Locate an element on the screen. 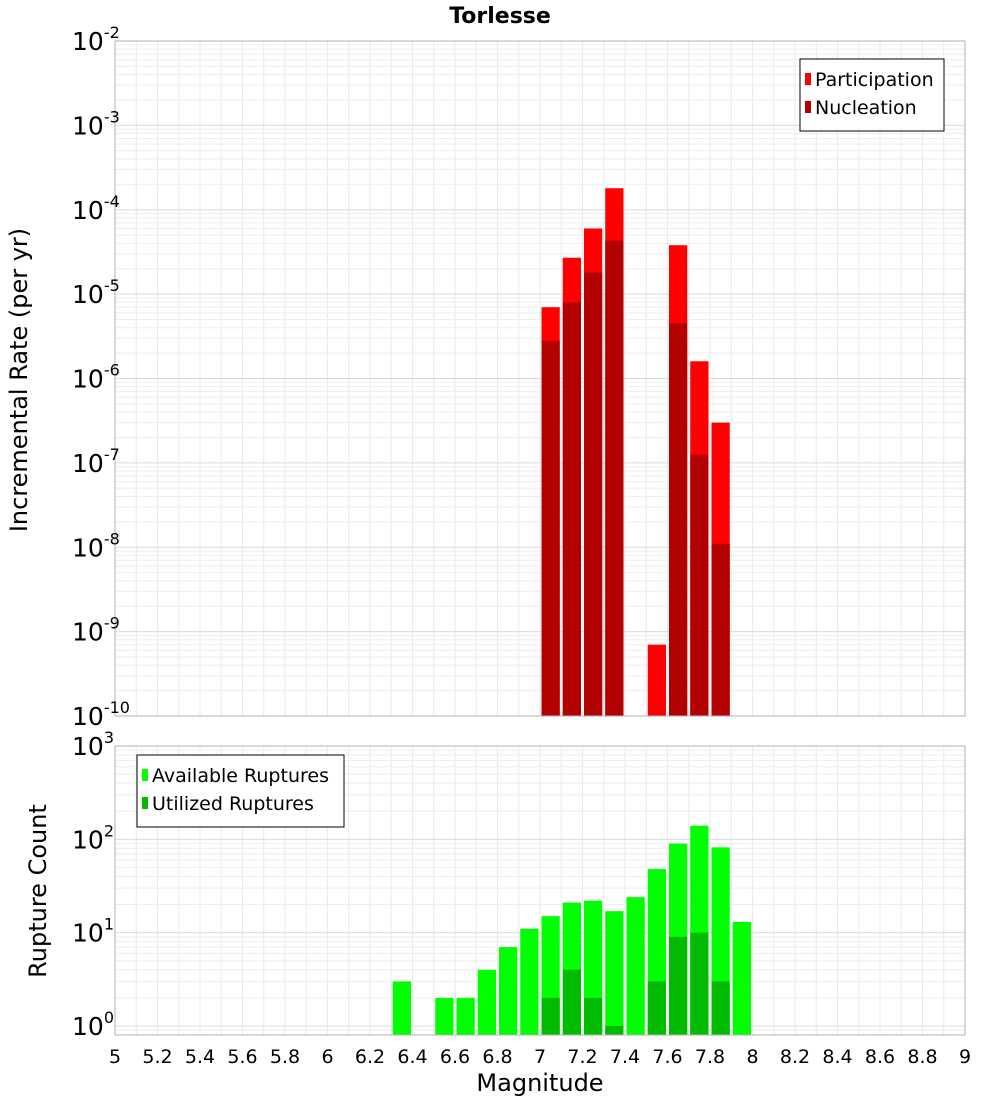 This screenshot has width=1000, height=1100. y-tick-label: 10⁻⁷ is located at coordinates (96, 461).